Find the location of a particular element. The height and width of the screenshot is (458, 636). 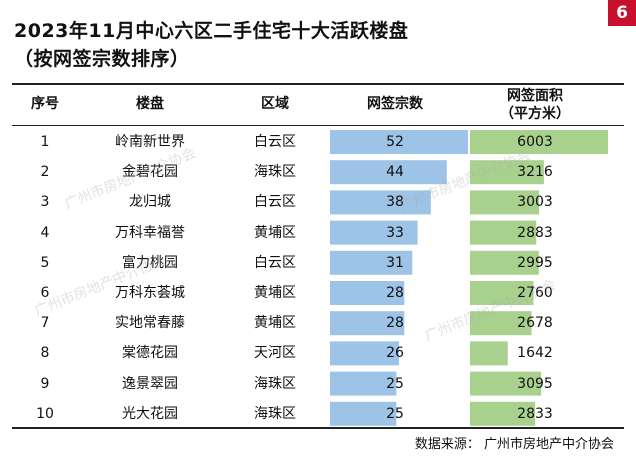

header-district: 区域 is located at coordinates (275, 104).